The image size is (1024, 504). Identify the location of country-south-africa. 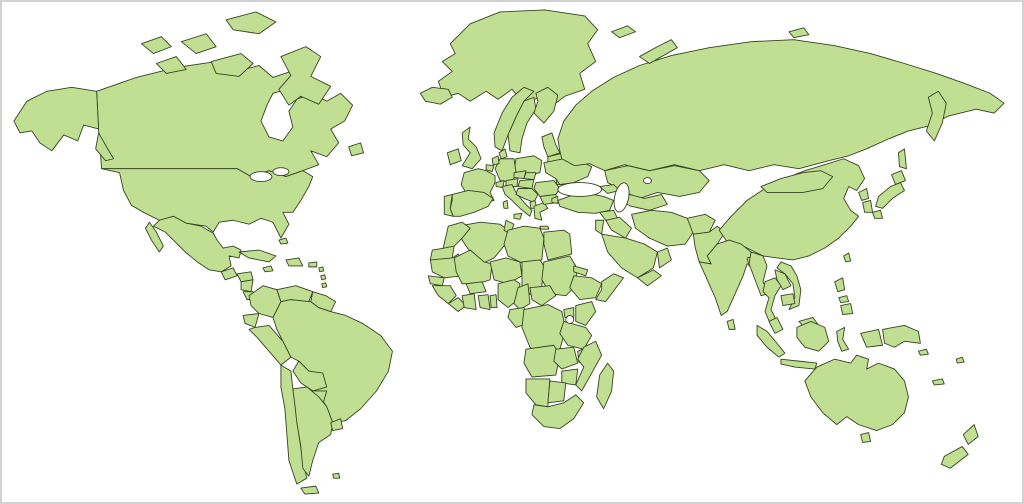
(558, 412).